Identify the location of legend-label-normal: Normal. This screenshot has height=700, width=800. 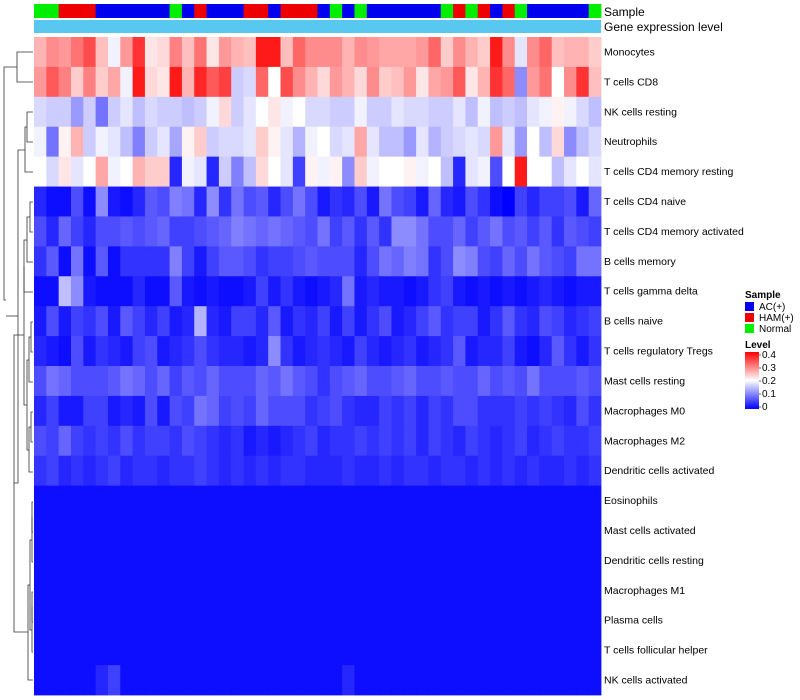
(775, 329).